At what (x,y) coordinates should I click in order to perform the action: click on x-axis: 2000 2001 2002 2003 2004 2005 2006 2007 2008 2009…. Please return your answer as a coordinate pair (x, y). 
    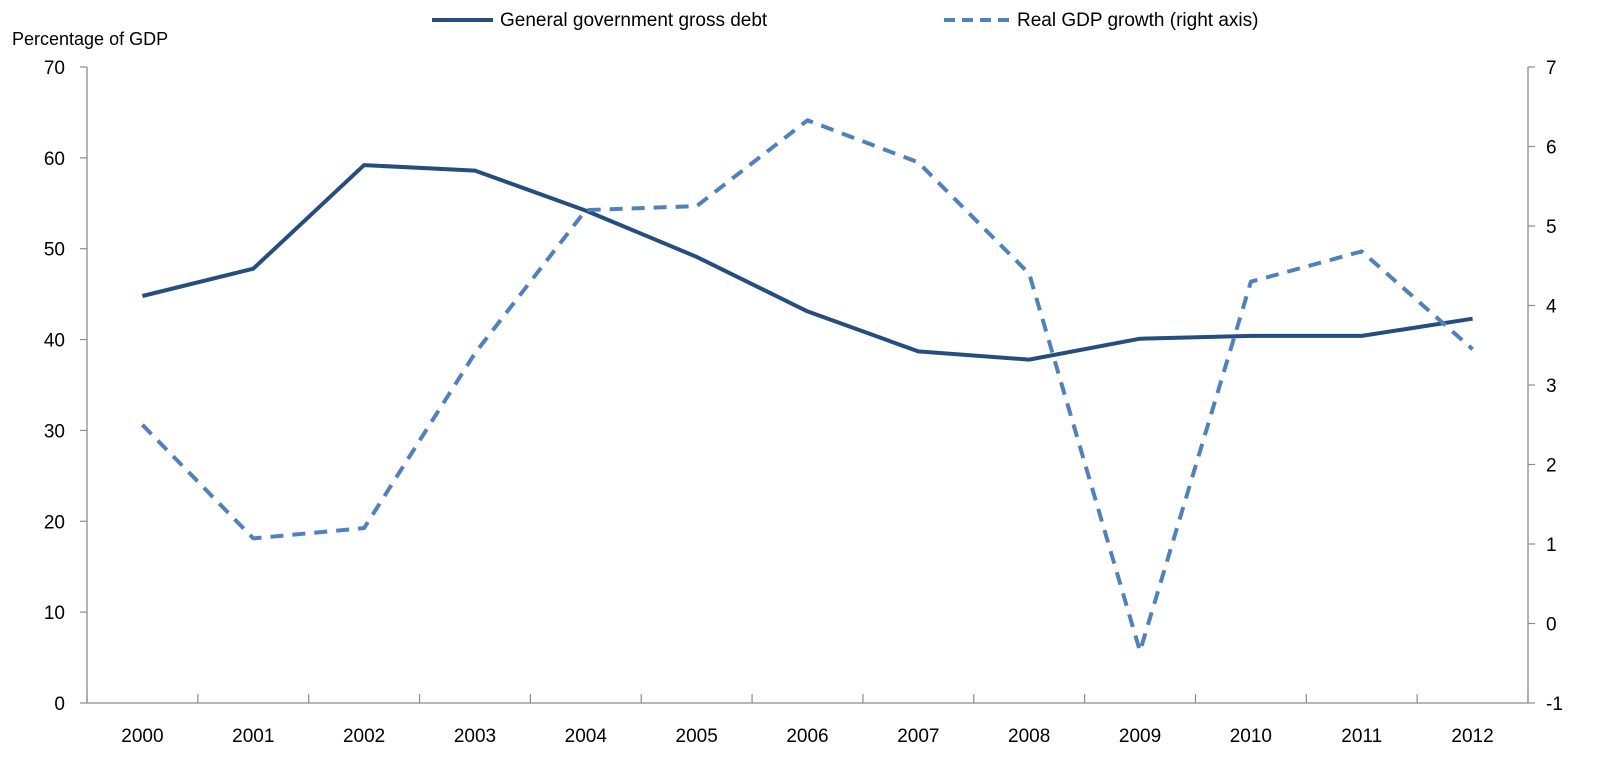
    Looking at the image, I should click on (807, 720).